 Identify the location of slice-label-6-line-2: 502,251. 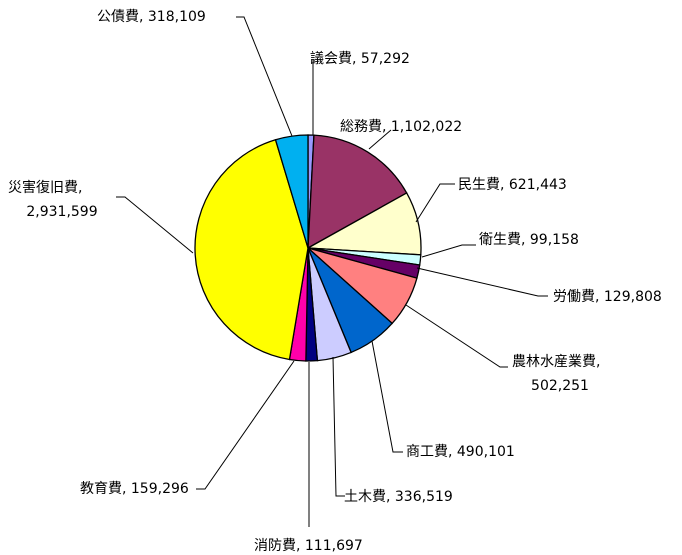
(560, 386).